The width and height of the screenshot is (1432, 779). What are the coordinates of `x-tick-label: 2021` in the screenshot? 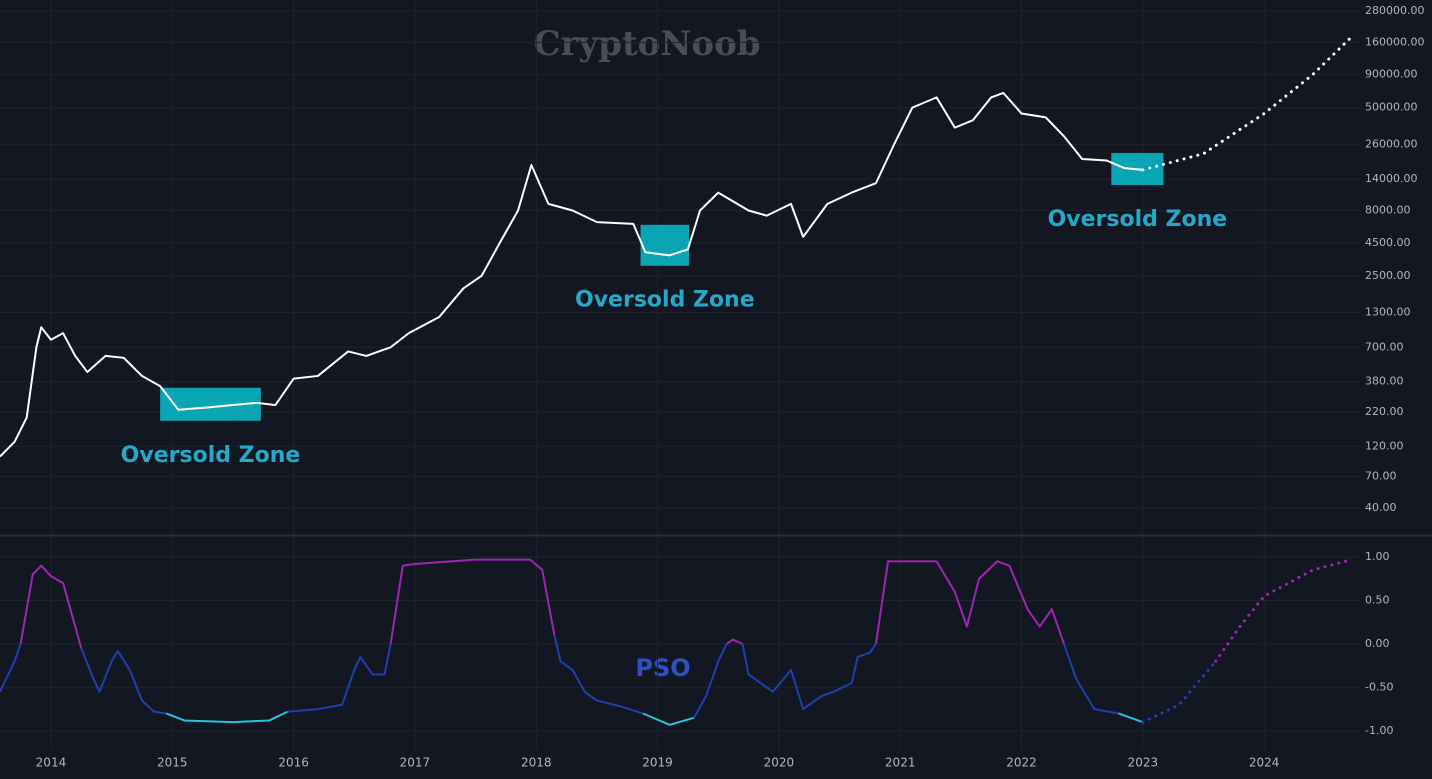 It's located at (900, 763).